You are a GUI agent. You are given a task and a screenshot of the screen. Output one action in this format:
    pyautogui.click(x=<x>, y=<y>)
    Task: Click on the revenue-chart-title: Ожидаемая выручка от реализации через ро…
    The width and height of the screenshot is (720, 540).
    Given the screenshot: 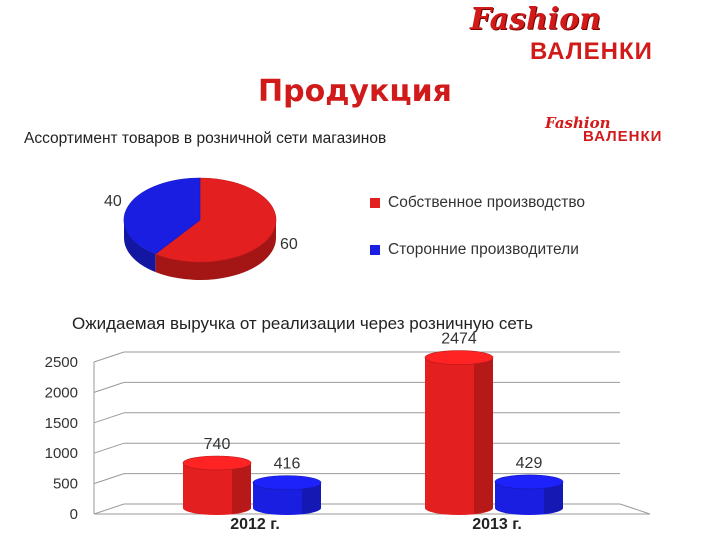 What is the action you would take?
    pyautogui.click(x=302, y=323)
    